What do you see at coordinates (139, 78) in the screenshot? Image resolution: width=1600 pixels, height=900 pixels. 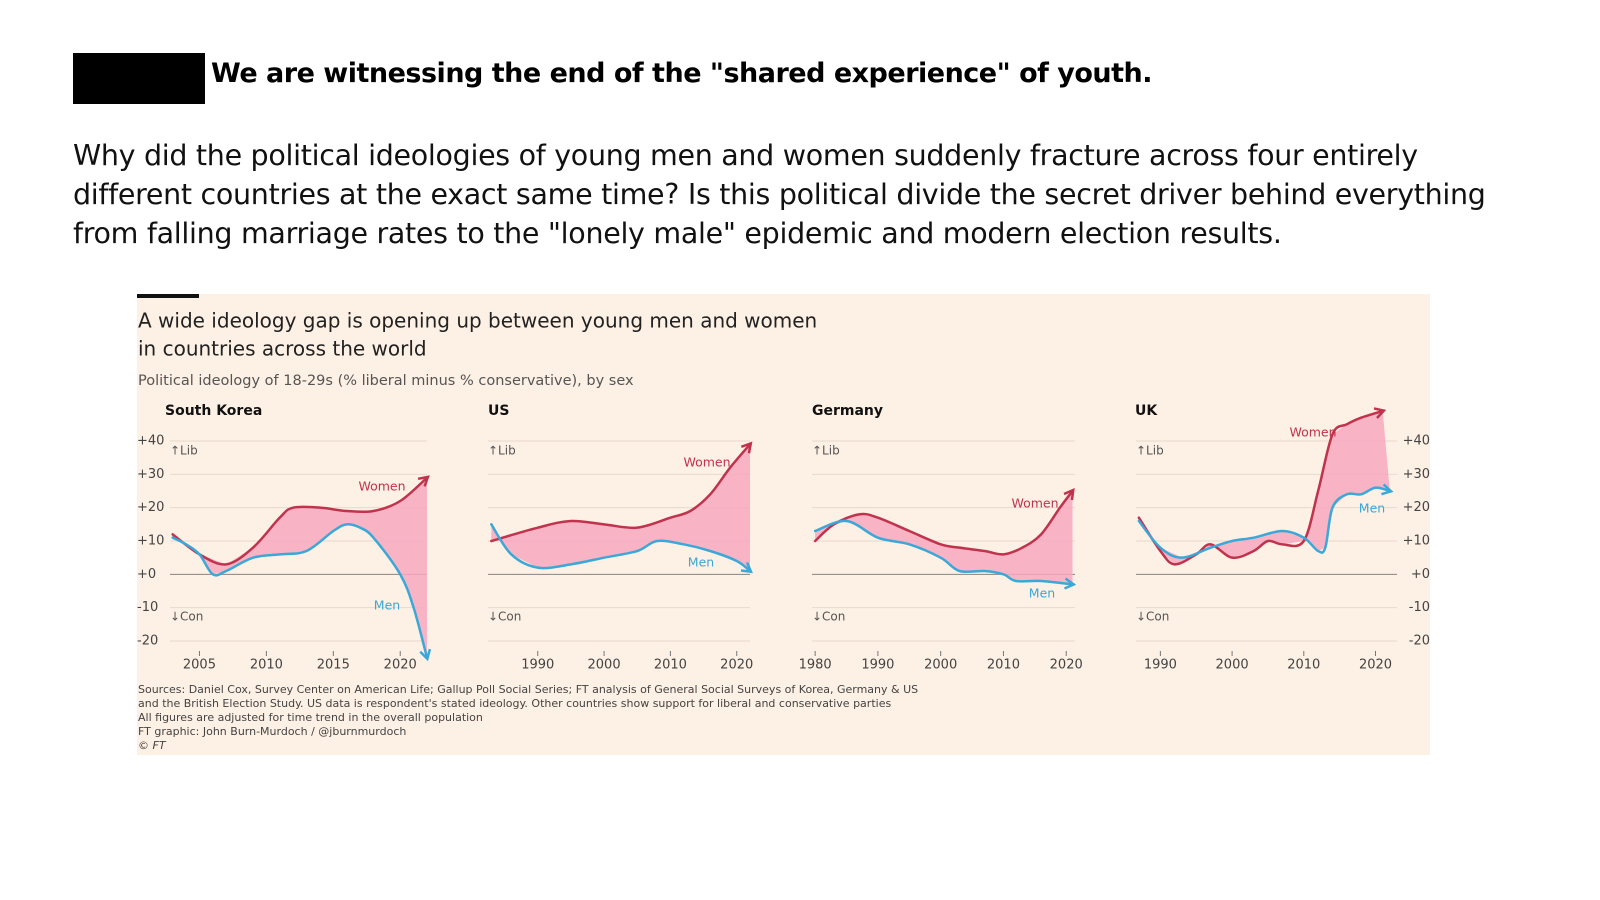 I see `redaction-box` at bounding box center [139, 78].